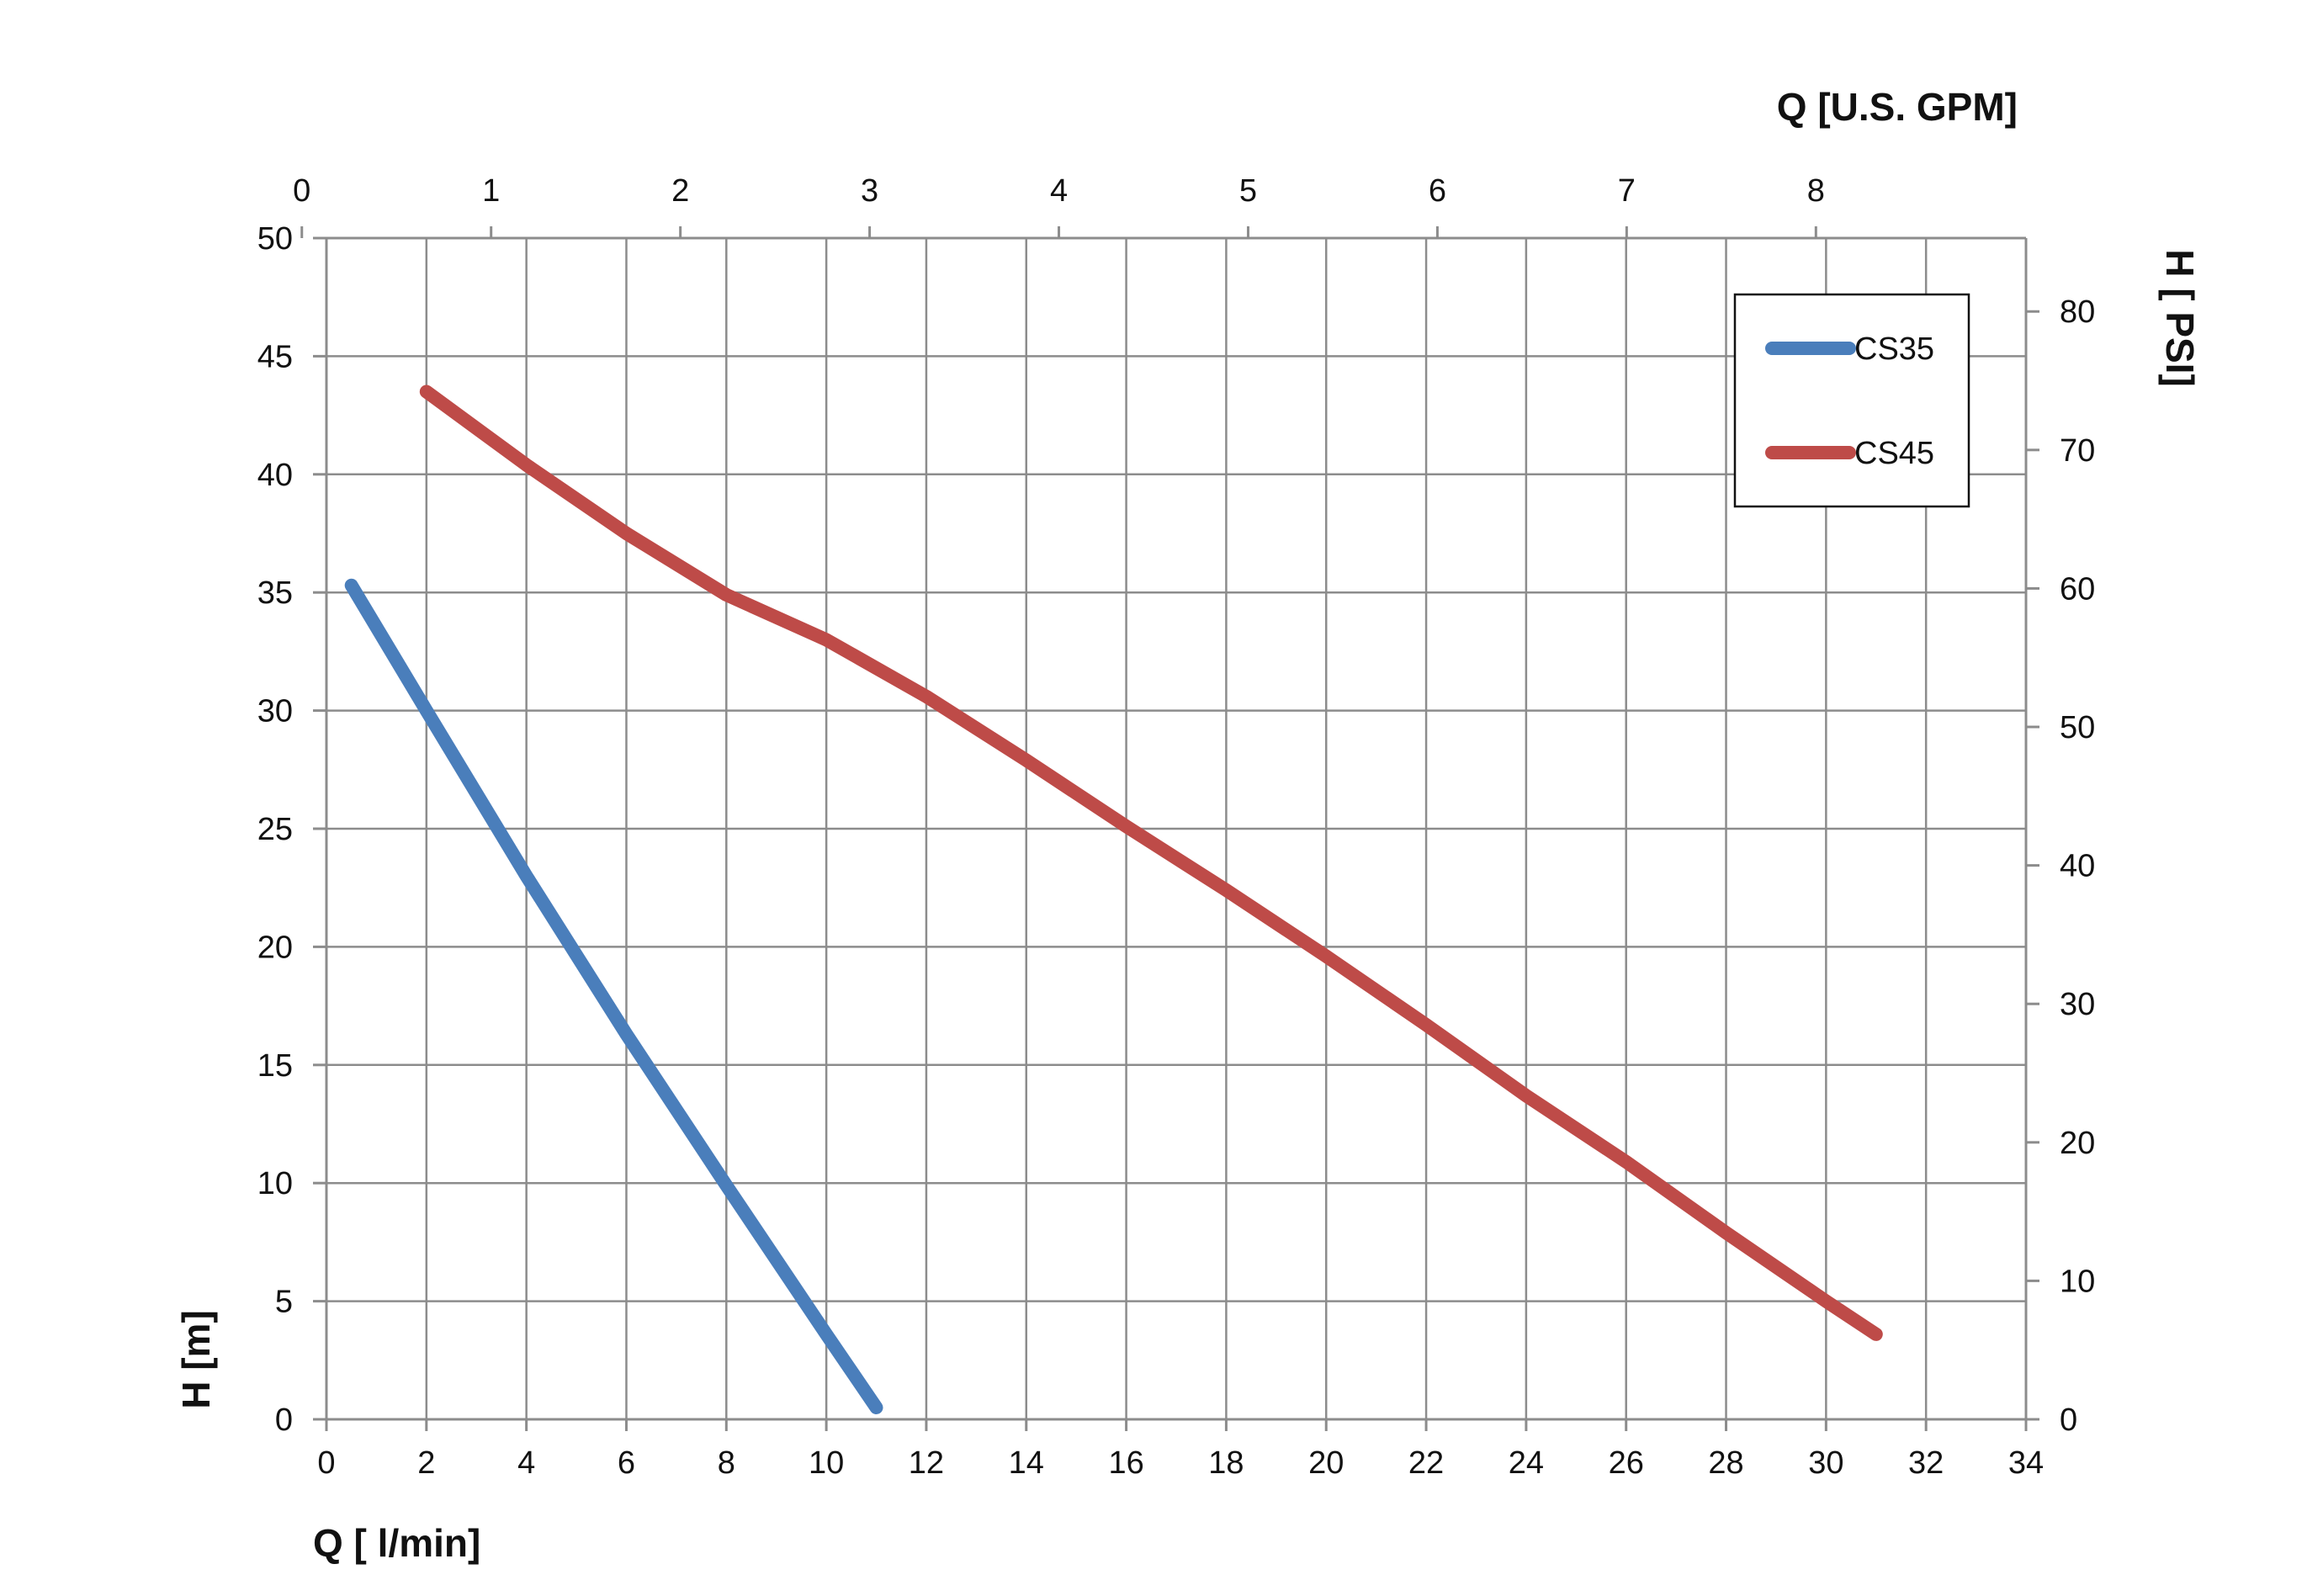 Image resolution: width=2323 pixels, height=1596 pixels. I want to click on x-bottom-tick-label: 18, so click(1226, 1463).